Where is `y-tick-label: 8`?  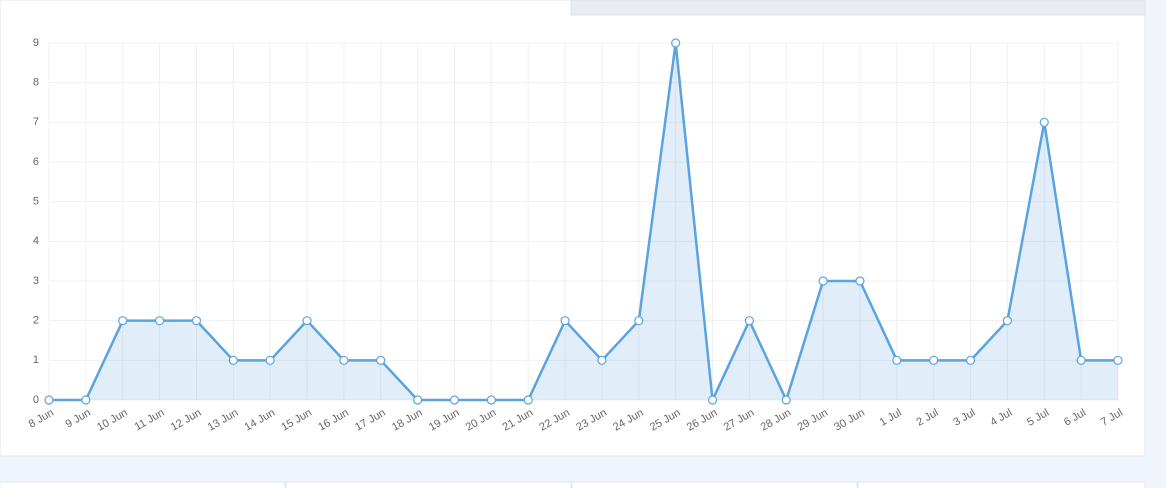
y-tick-label: 8 is located at coordinates (36, 83).